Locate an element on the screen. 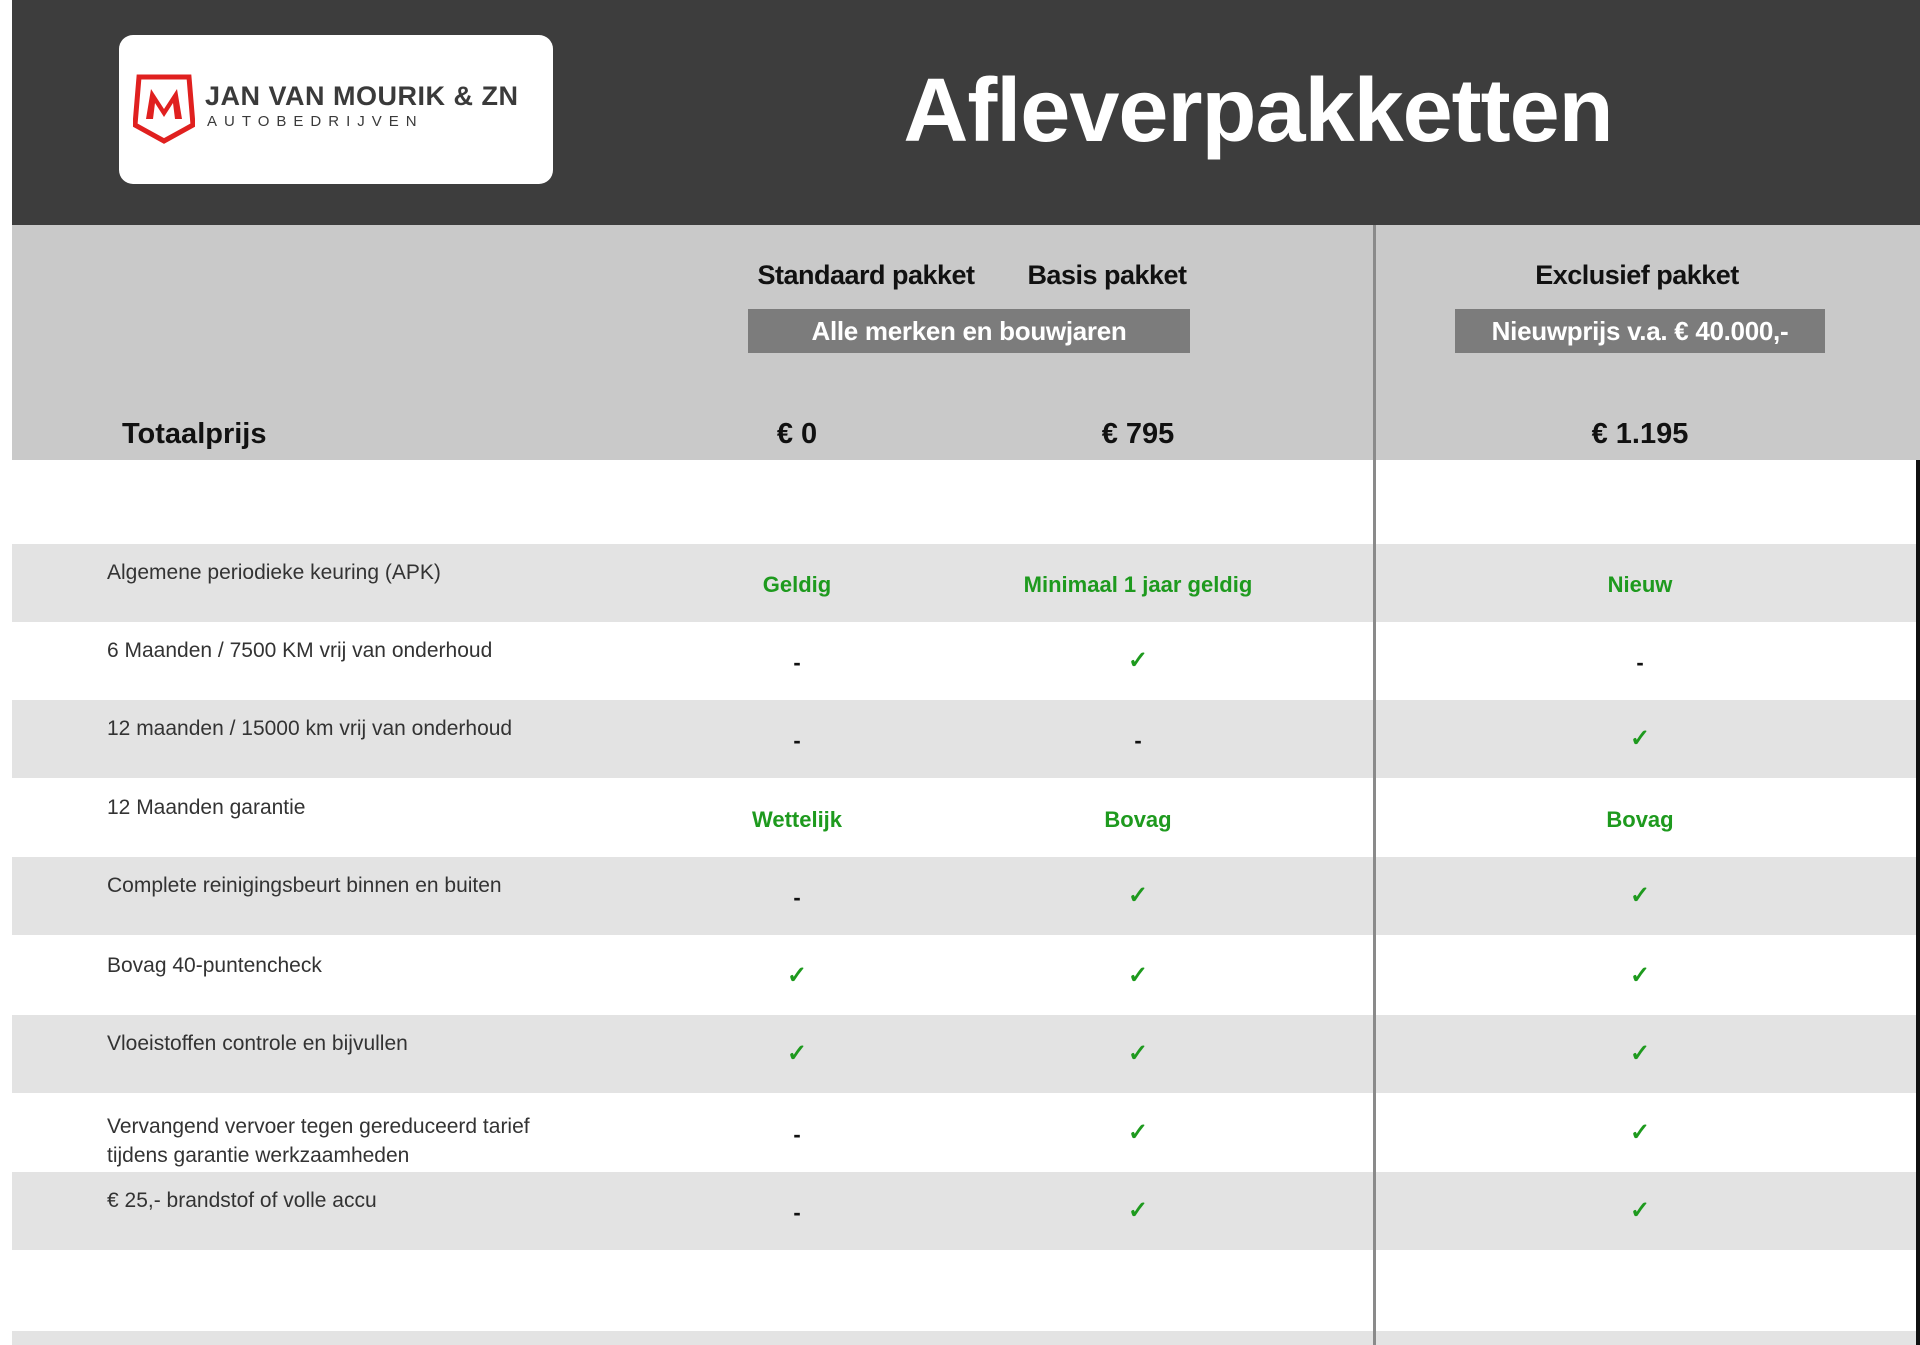 This screenshot has width=1920, height=1345. right-border is located at coordinates (1918, 902).